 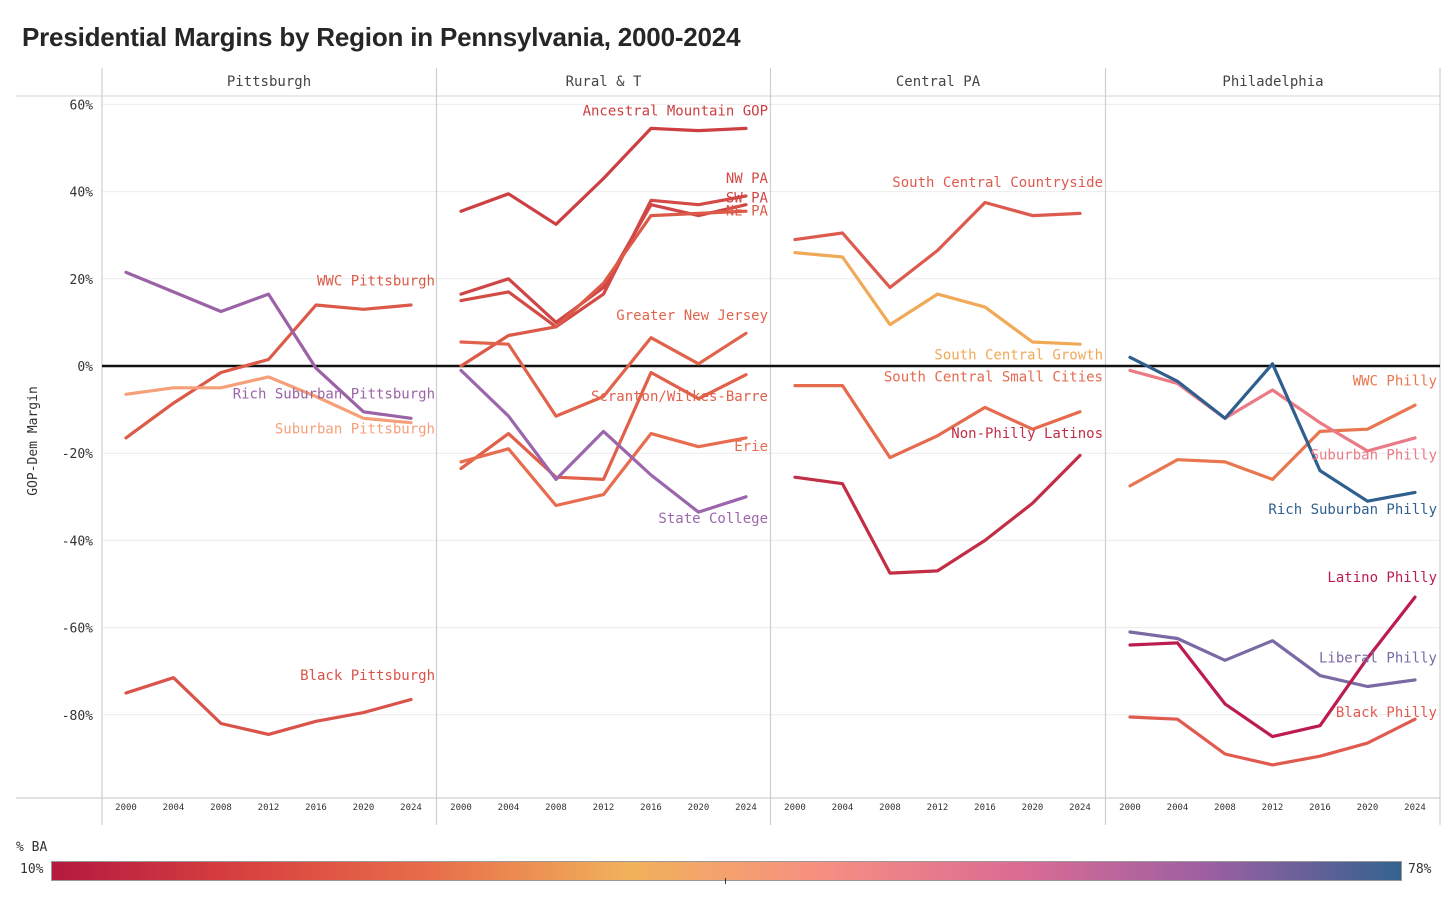 I want to click on panel-header: Pittsburgh, so click(x=269, y=82).